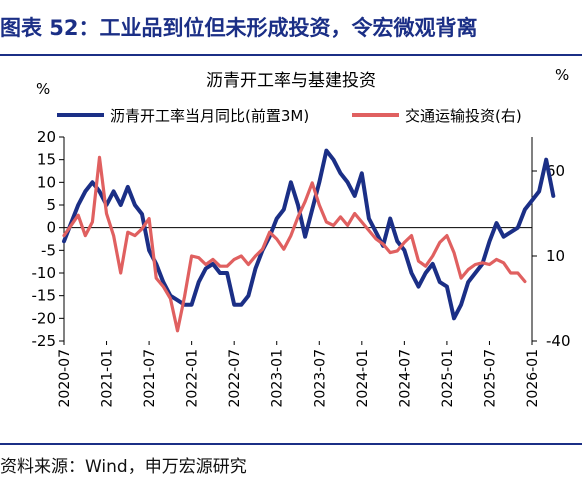 This screenshot has width=582, height=483. Describe the element at coordinates (448, 378) in the screenshot. I see `x-tick-label: 2025-01` at that location.